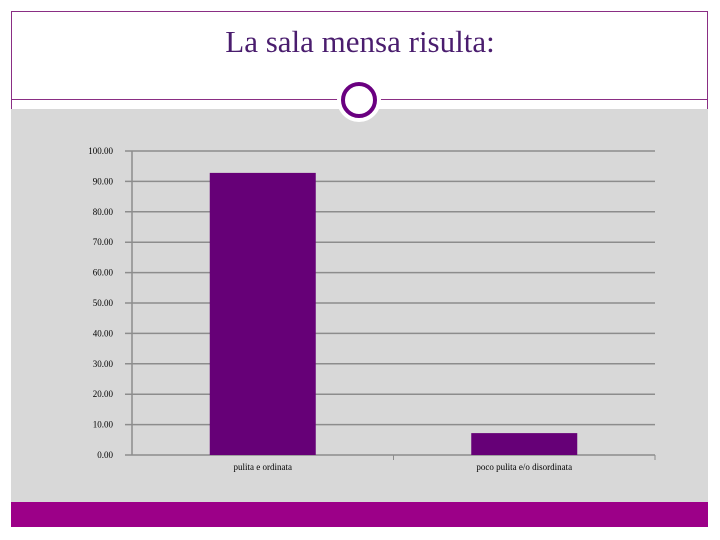  Describe the element at coordinates (263, 467) in the screenshot. I see `x-category-label: pulita e ordinata` at that location.